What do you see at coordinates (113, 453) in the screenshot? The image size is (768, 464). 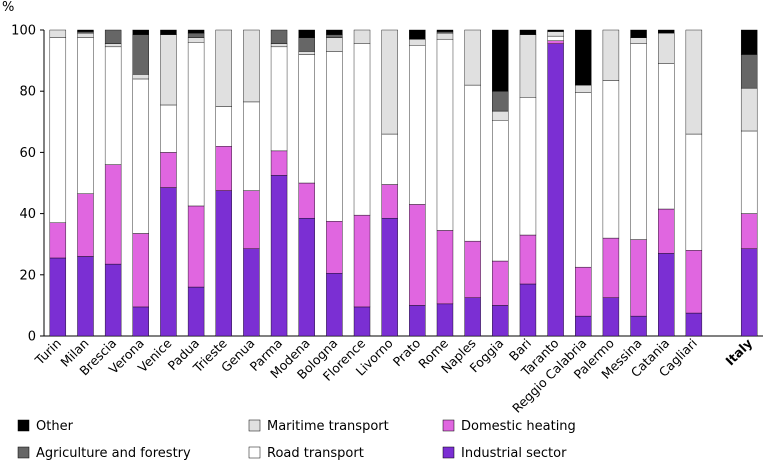 I see `legend-label: Agriculture and forestry` at bounding box center [113, 453].